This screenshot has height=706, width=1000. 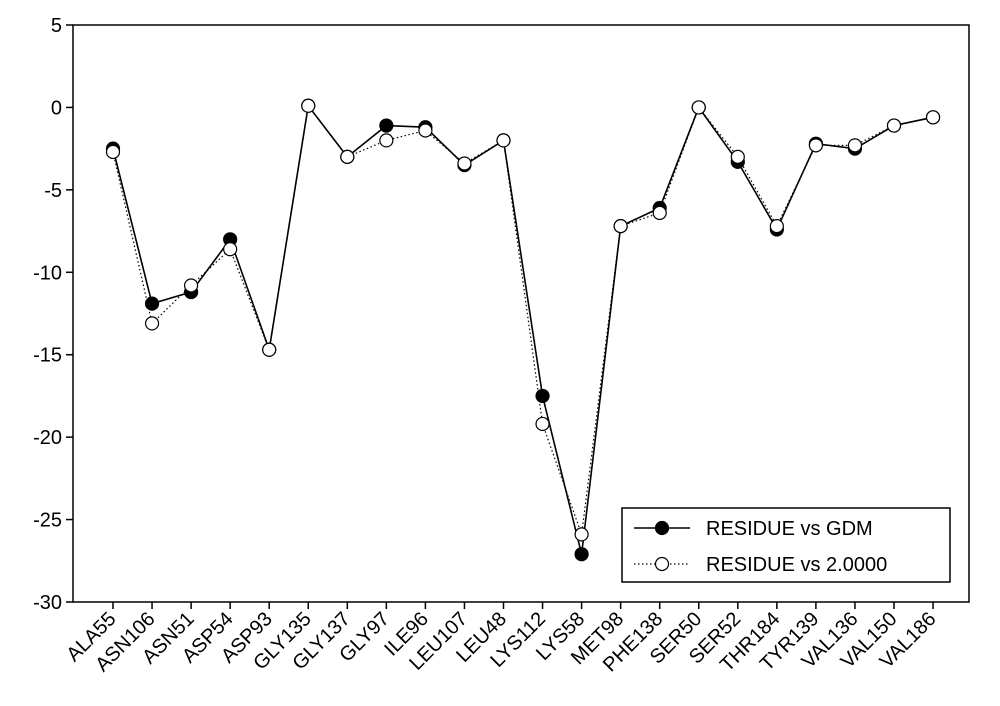 I want to click on legend-label-2: RESIDUE vs 2.0000, so click(x=796, y=565).